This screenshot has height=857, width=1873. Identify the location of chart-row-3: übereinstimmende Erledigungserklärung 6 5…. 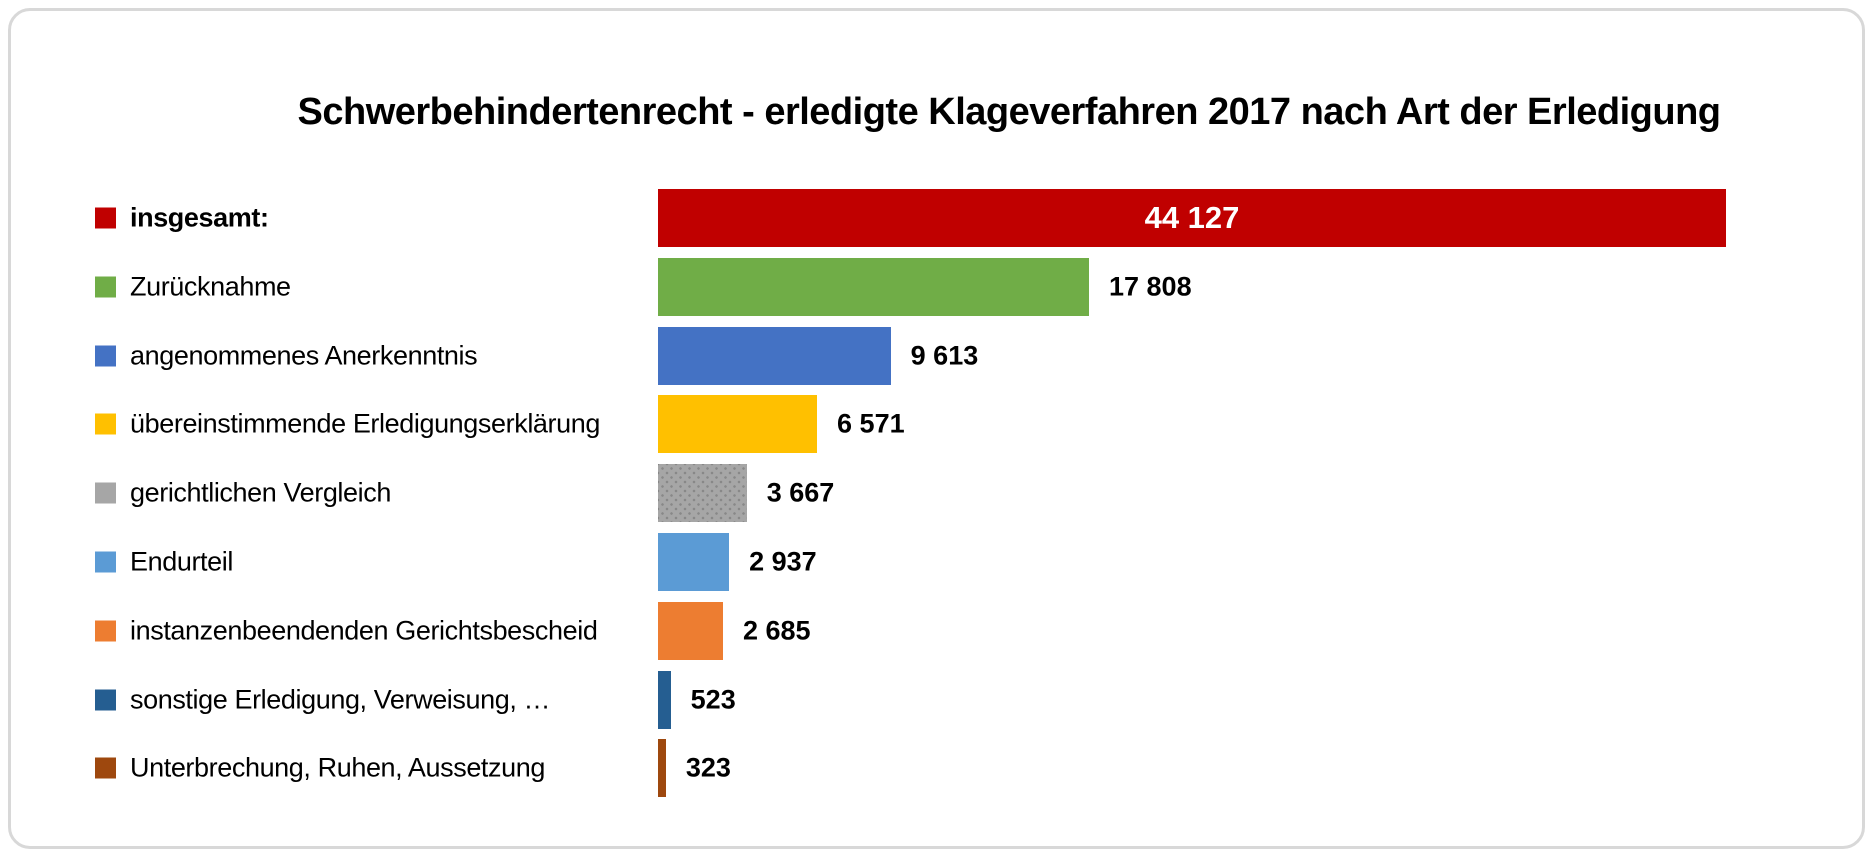
(936, 424).